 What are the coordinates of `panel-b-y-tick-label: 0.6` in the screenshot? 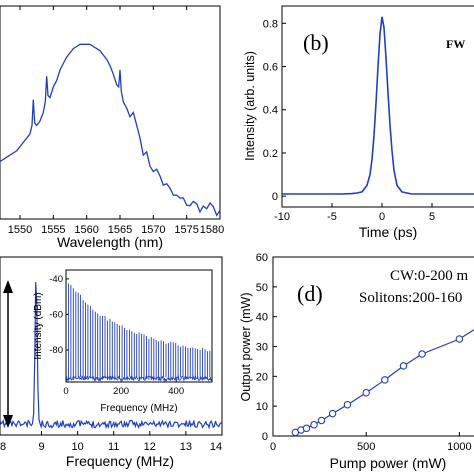 It's located at (270, 68).